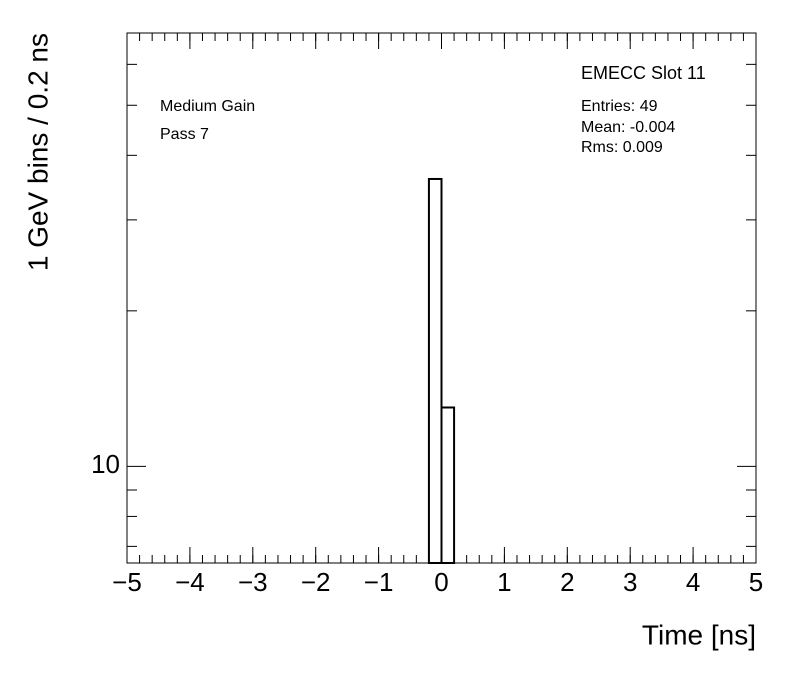 This screenshot has width=796, height=677. Describe the element at coordinates (756, 582) in the screenshot. I see `x-tick-label: 5` at that location.